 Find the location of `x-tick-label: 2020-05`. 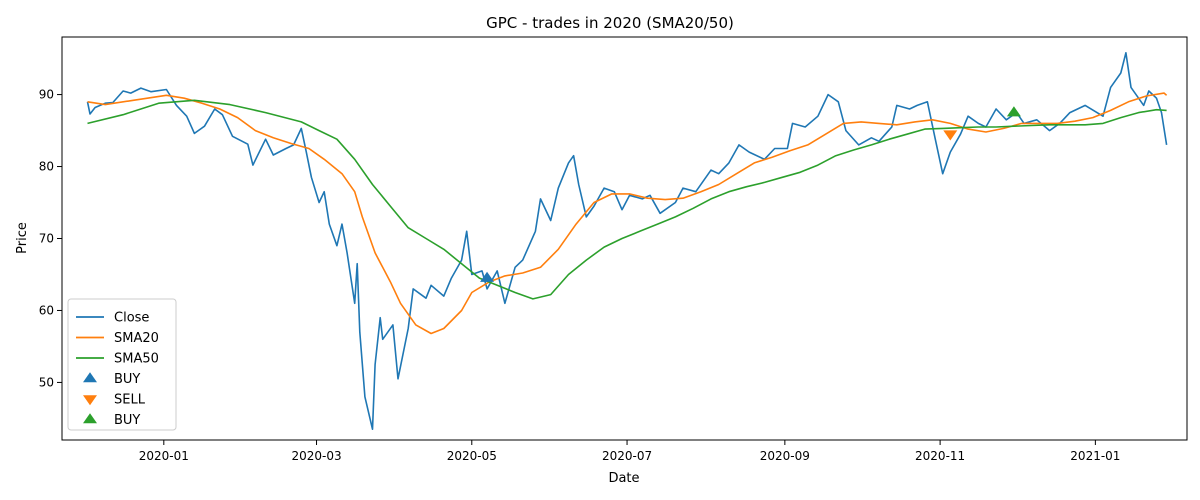

x-tick-label: 2020-05 is located at coordinates (472, 456).